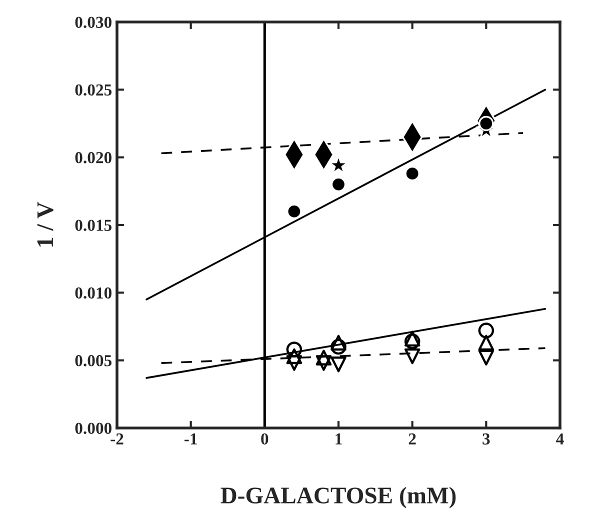  I want to click on y-tick-label: 0.005, so click(93, 360).